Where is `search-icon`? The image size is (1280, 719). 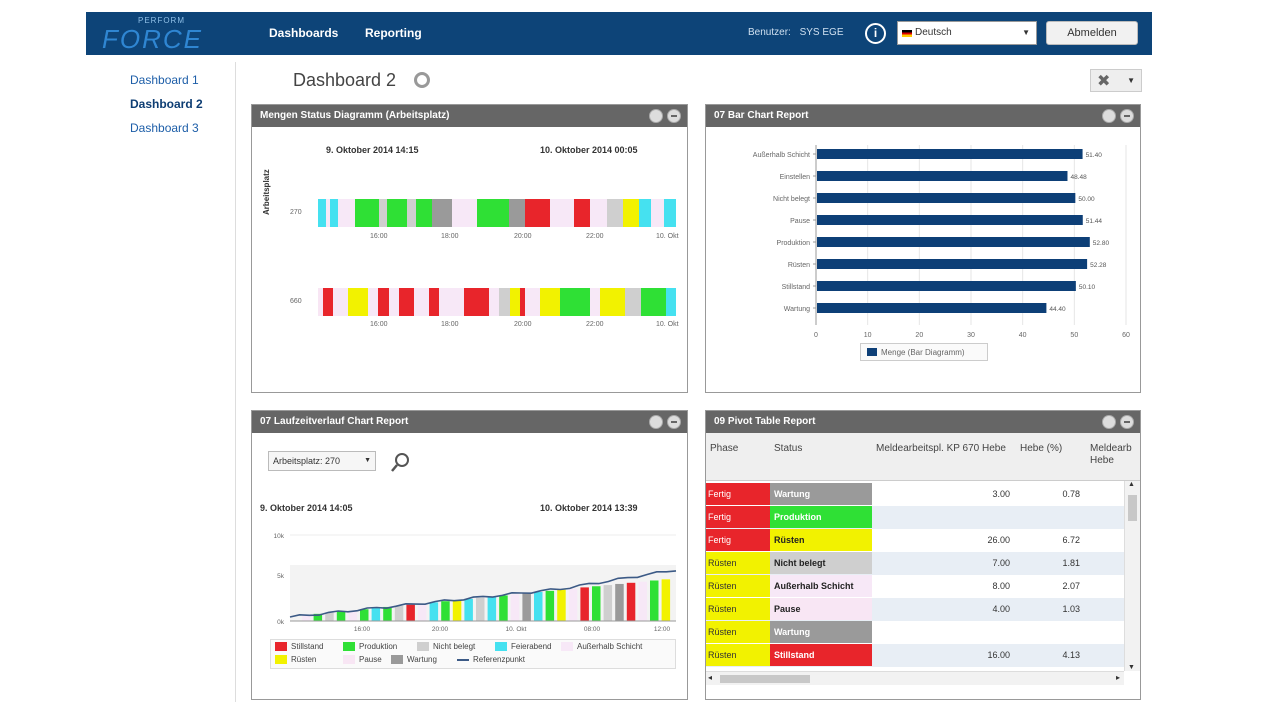 search-icon is located at coordinates (401, 462).